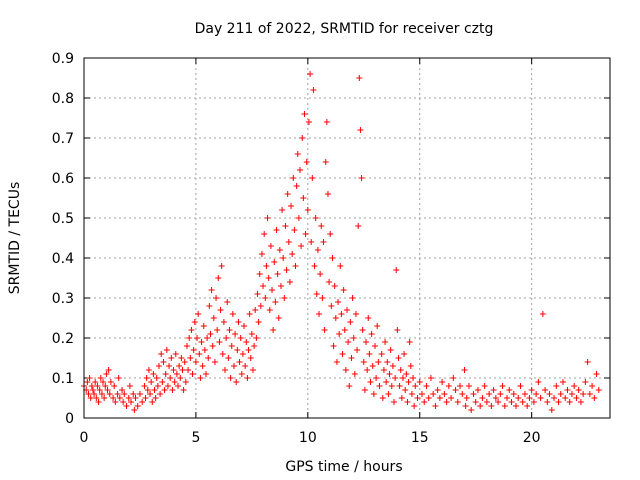 The width and height of the screenshot is (640, 480). I want to click on y-tick-label: 0.4, so click(63, 259).